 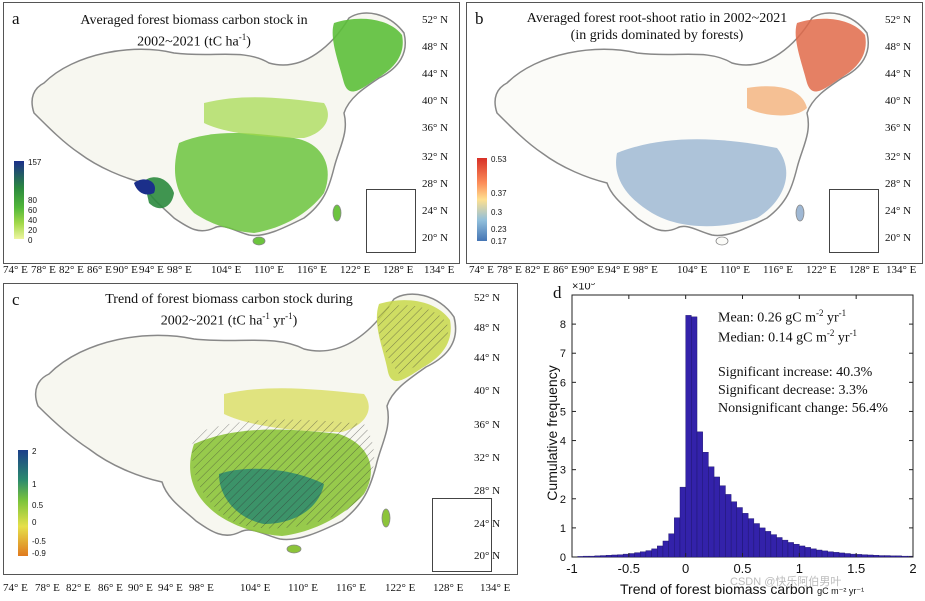 What do you see at coordinates (487, 358) in the screenshot?
I see `lat-tick: 44° N` at bounding box center [487, 358].